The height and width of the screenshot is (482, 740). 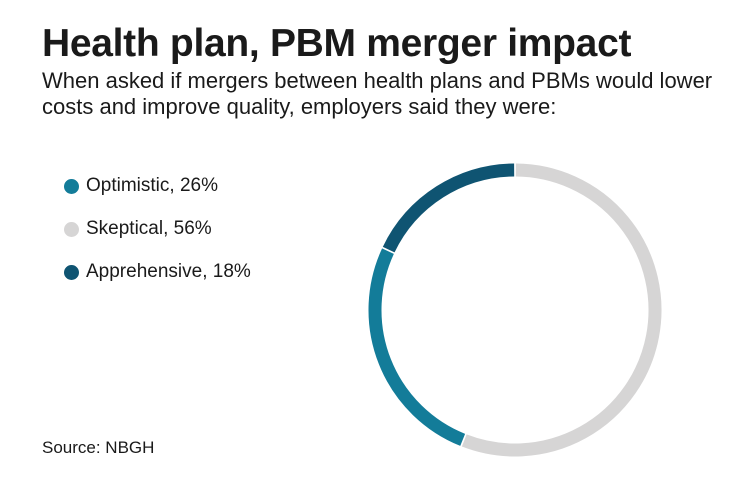 I want to click on chart-title: Health plan, PBM merger impact, so click(x=337, y=43).